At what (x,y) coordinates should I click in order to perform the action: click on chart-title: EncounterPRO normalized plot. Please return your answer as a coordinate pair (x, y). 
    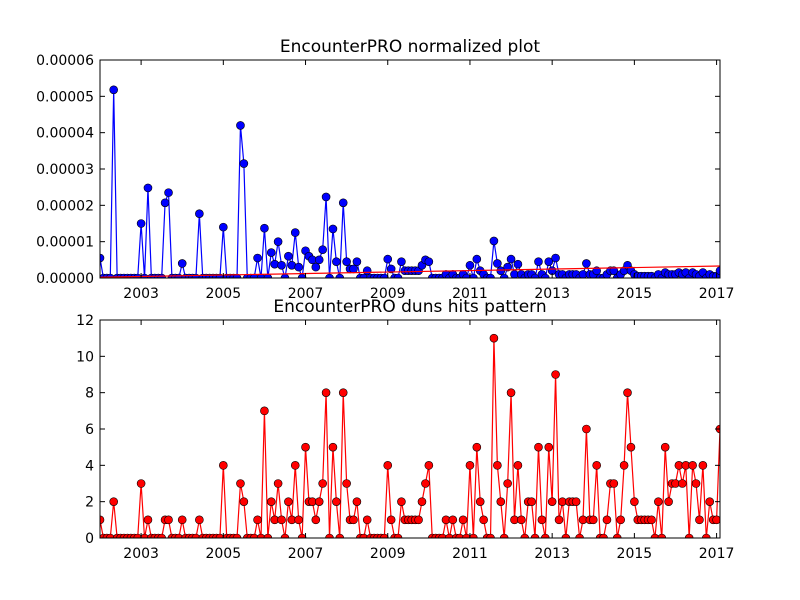
    Looking at the image, I should click on (410, 47).